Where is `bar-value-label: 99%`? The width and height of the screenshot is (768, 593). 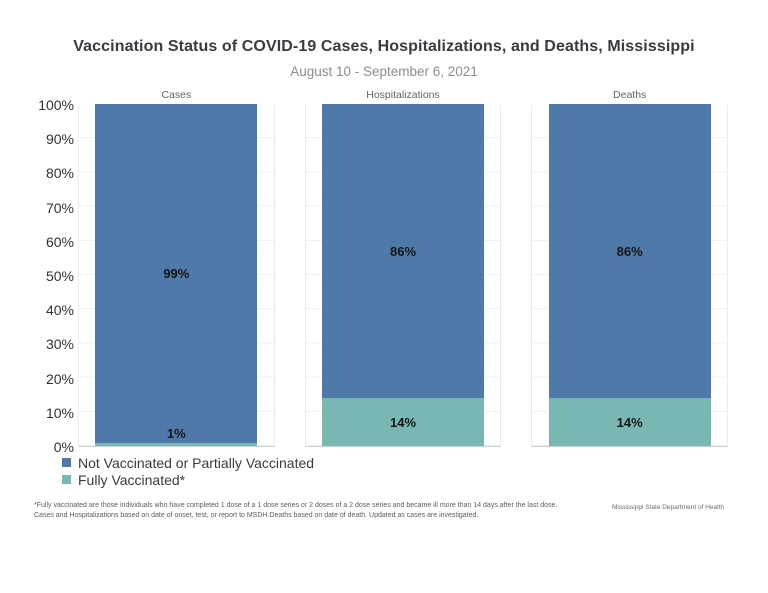 bar-value-label: 99% is located at coordinates (176, 273).